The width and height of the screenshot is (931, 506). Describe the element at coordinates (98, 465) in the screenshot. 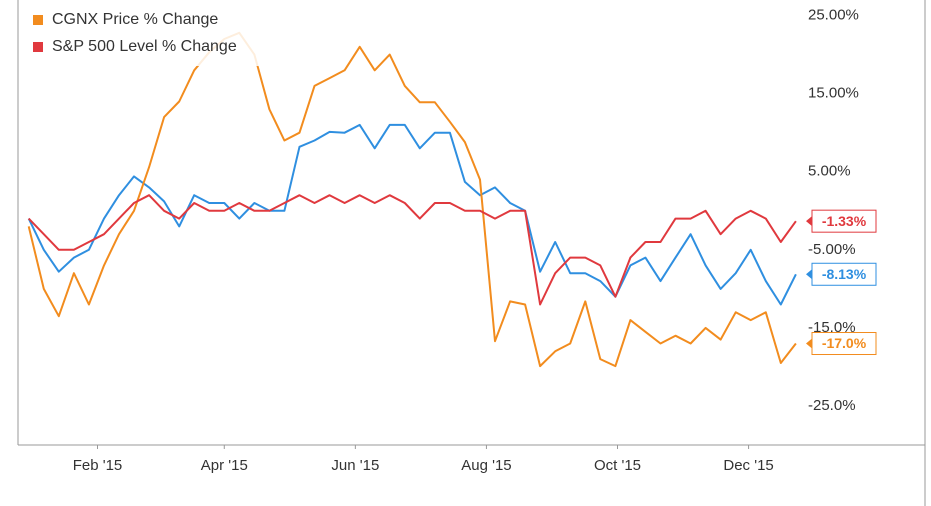

I see `x-tick-label: Feb '15` at that location.